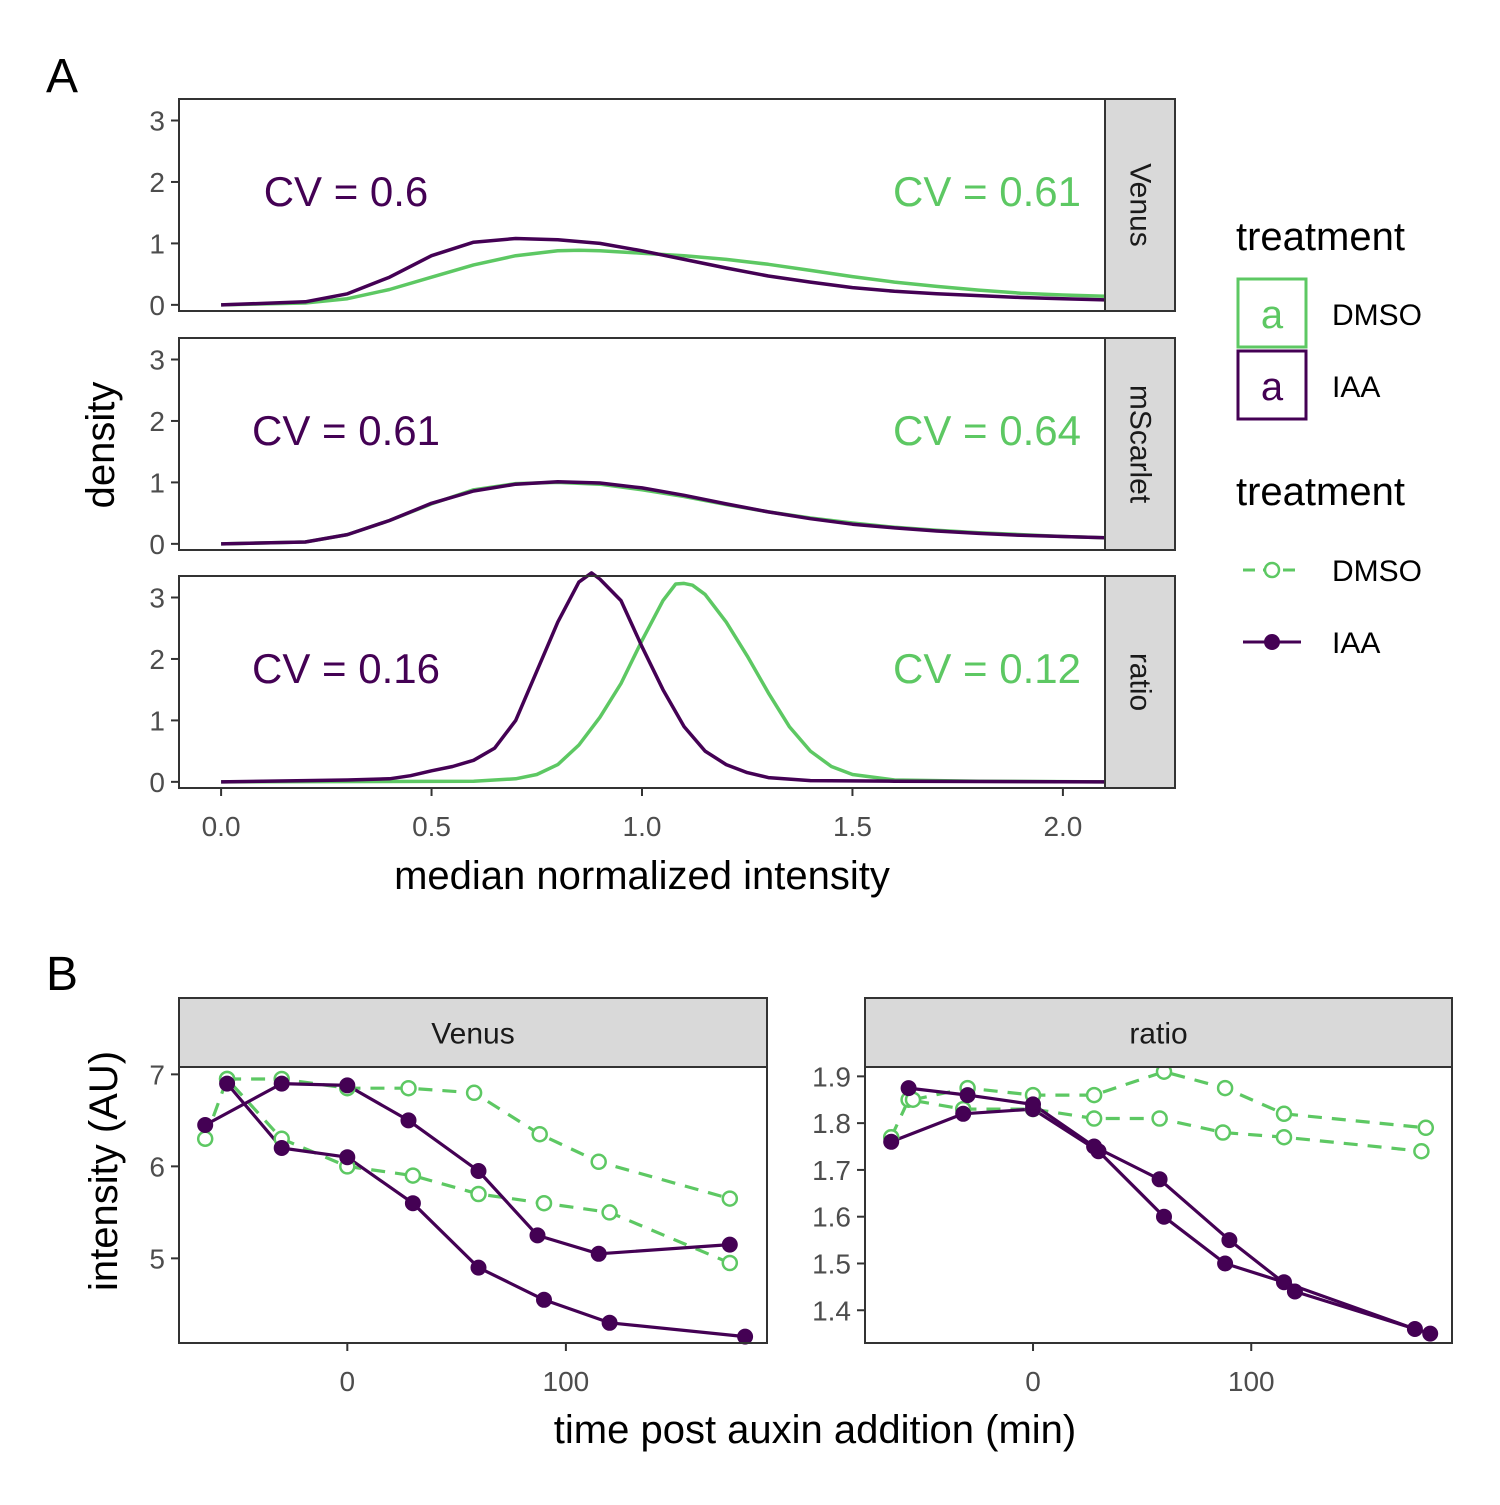  What do you see at coordinates (1062, 826) in the screenshot?
I see `panel-a-x-tick-label: 2.0` at bounding box center [1062, 826].